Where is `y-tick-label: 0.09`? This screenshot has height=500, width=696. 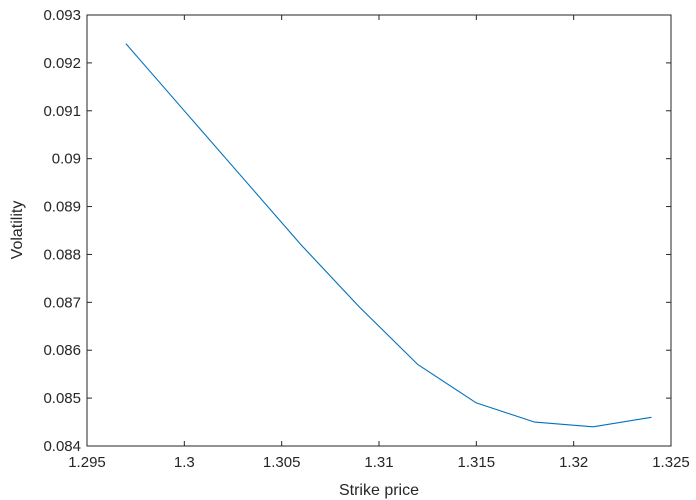 y-tick-label: 0.09 is located at coordinates (66, 159).